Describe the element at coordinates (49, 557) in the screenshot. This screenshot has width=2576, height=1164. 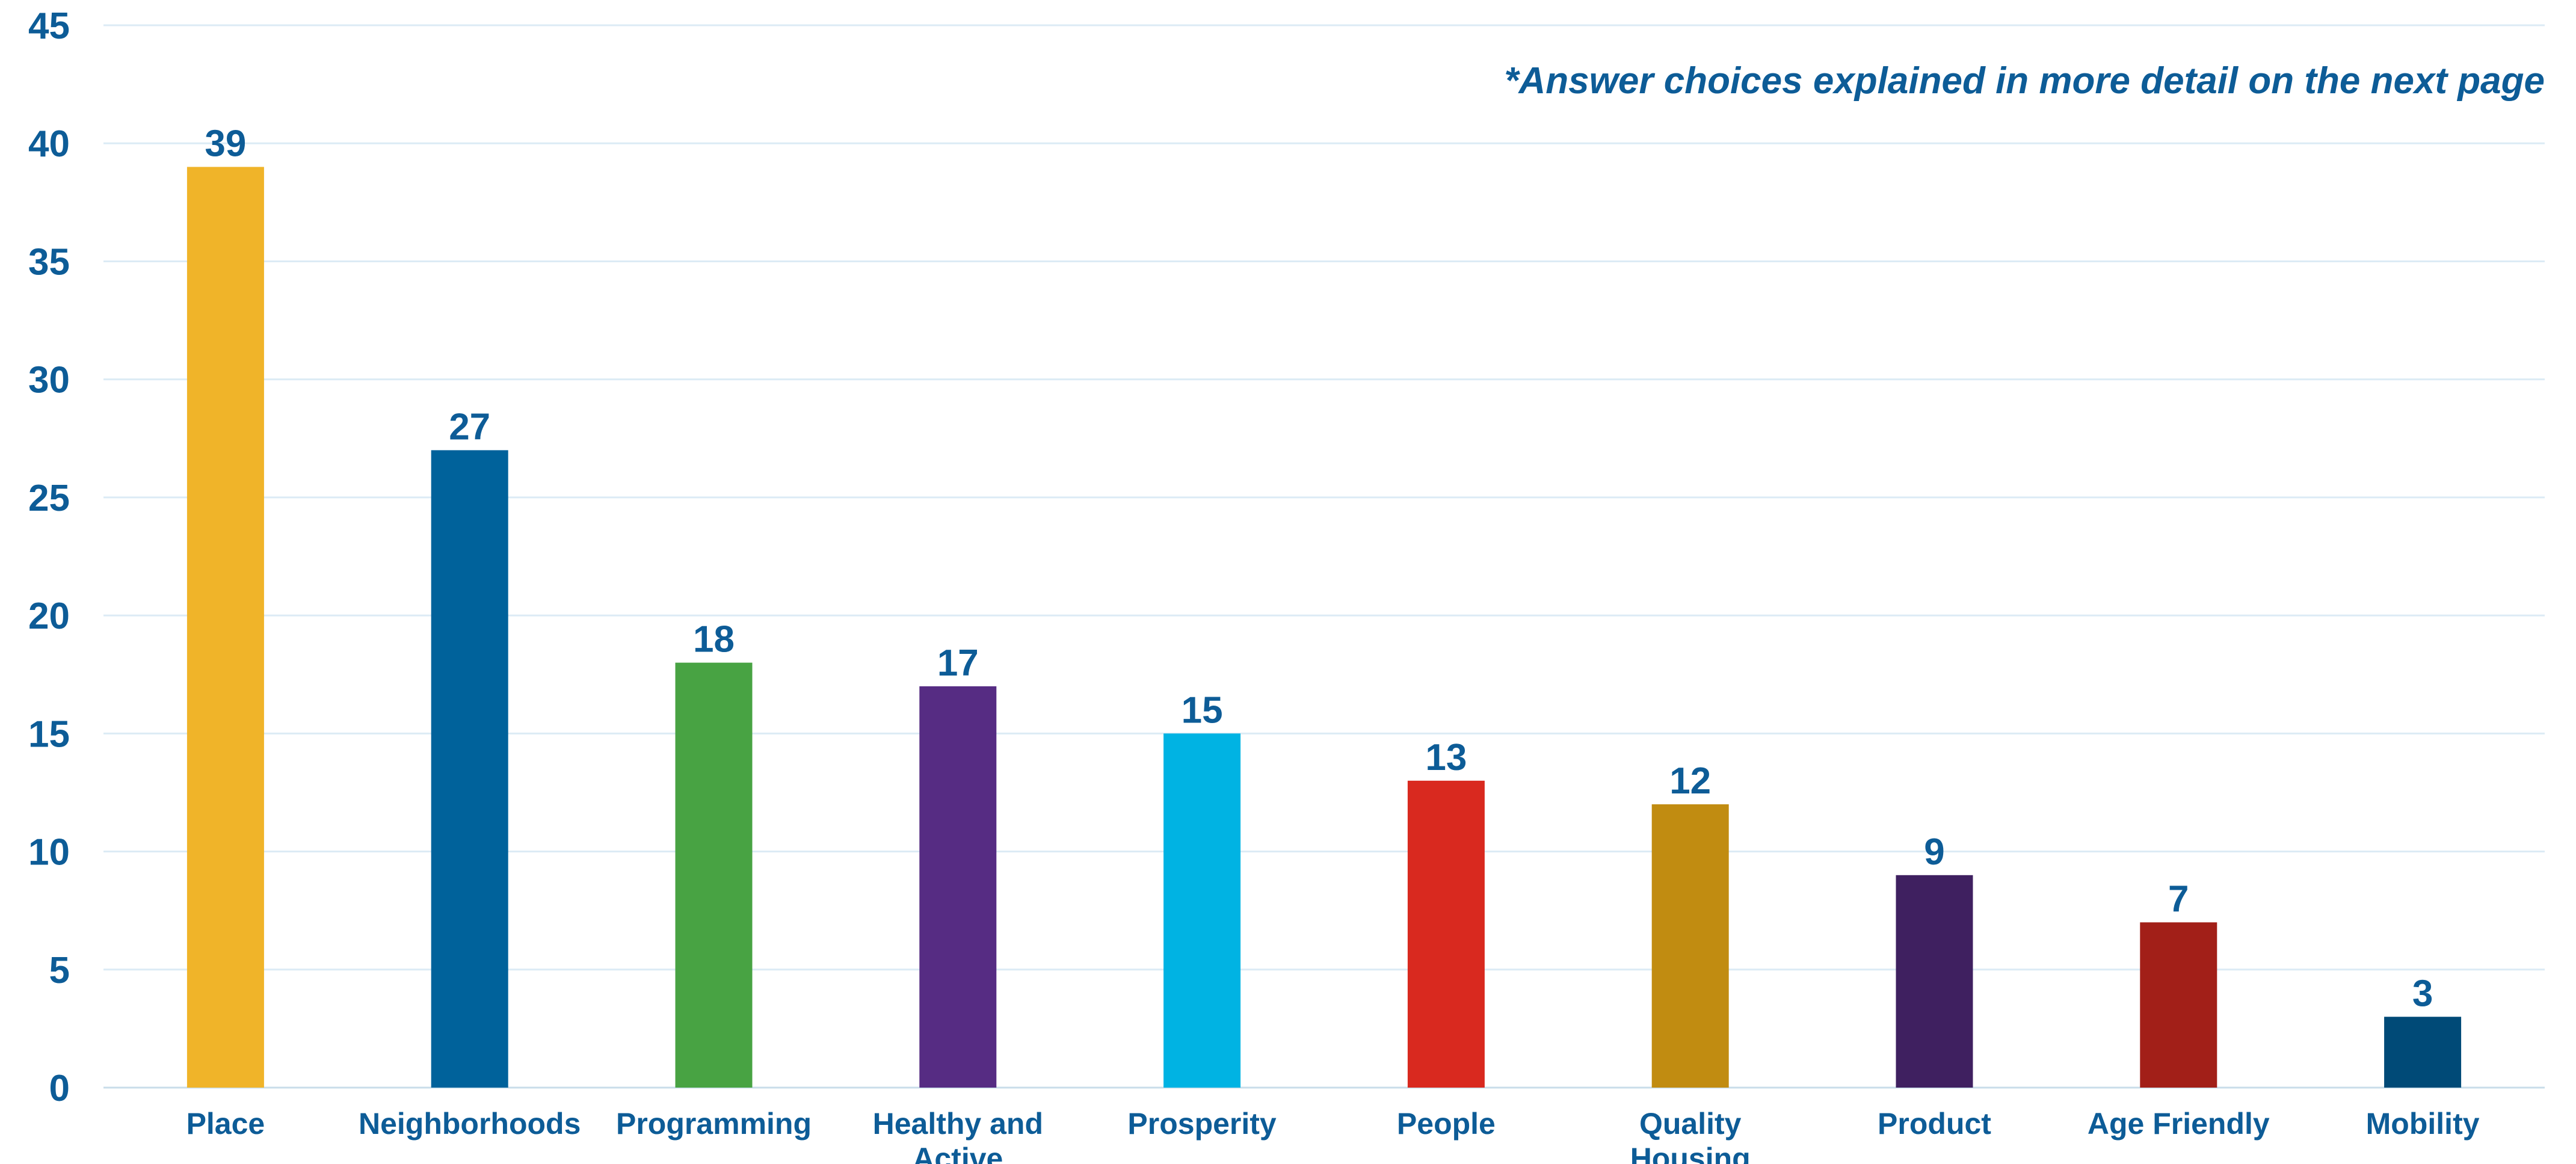
I see `y-axis-ticks: 0 5 10 15 20 25 30 35 40 45` at that location.